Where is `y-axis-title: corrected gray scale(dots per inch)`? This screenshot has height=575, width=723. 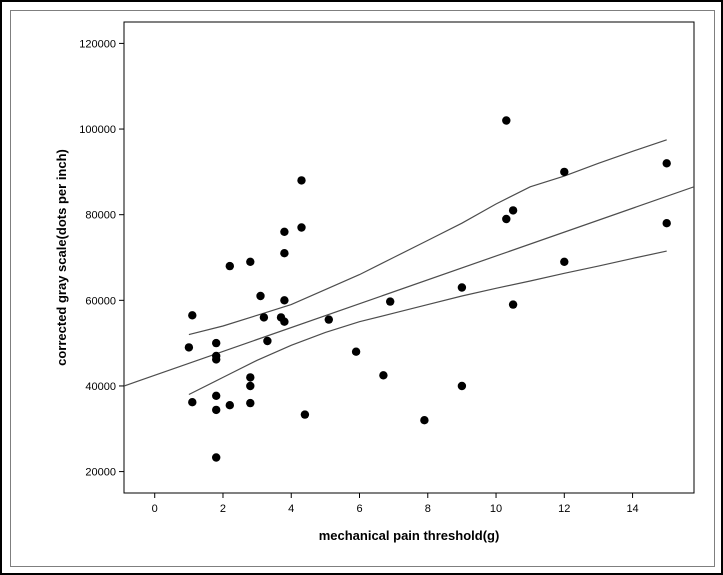
y-axis-title: corrected gray scale(dots per inch) is located at coordinates (61, 257).